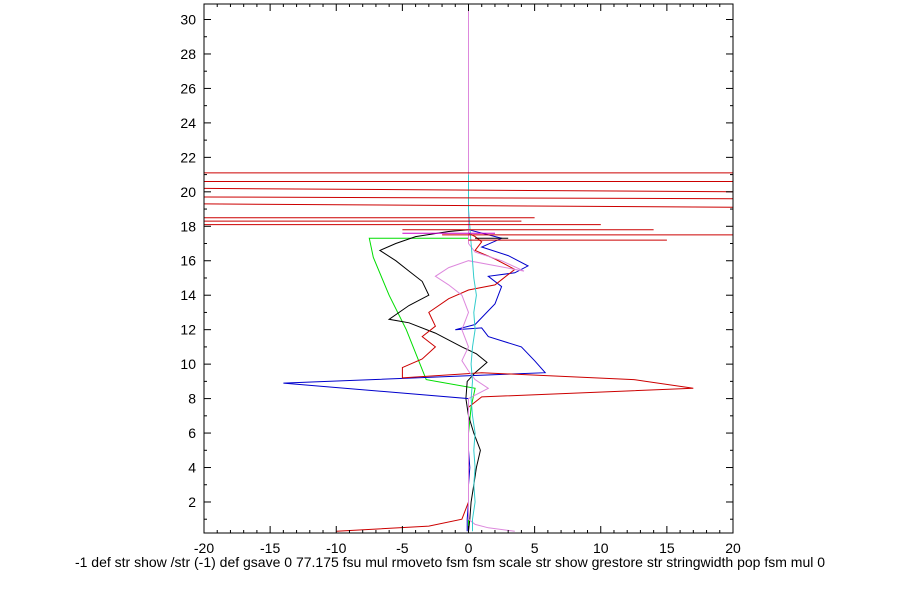  I want to click on y-tick-label: 22, so click(188, 157).